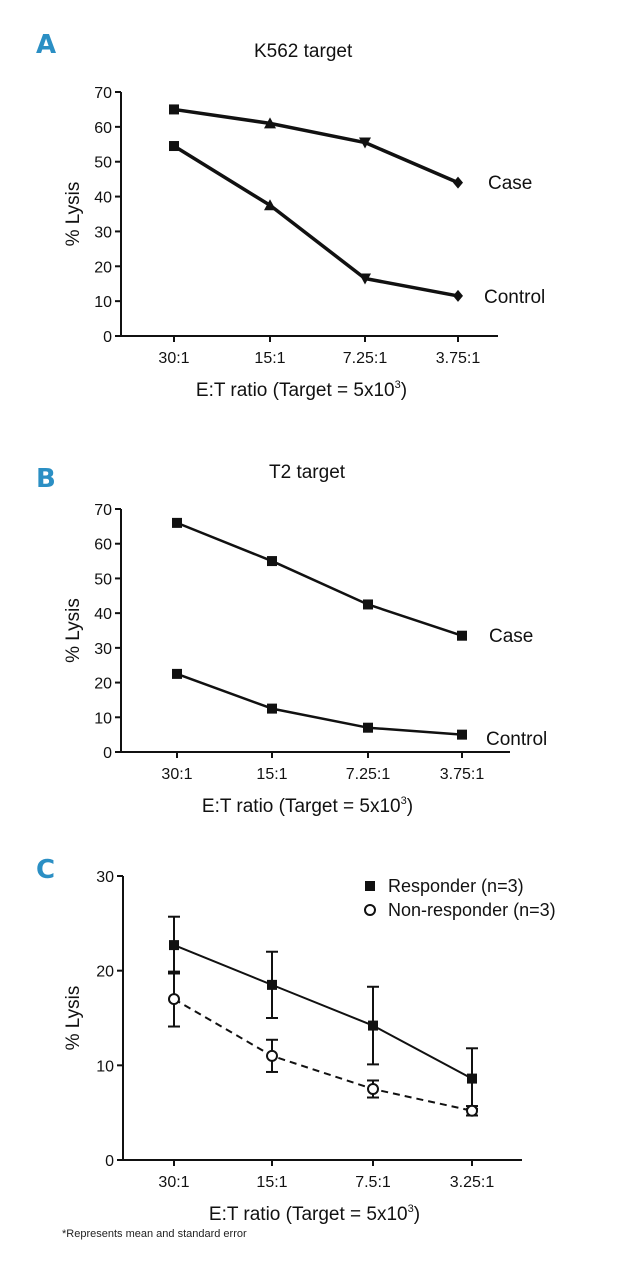 This screenshot has width=638, height=1280. What do you see at coordinates (103, 163) in the screenshot?
I see `panel-a-y-tick-label: 50` at bounding box center [103, 163].